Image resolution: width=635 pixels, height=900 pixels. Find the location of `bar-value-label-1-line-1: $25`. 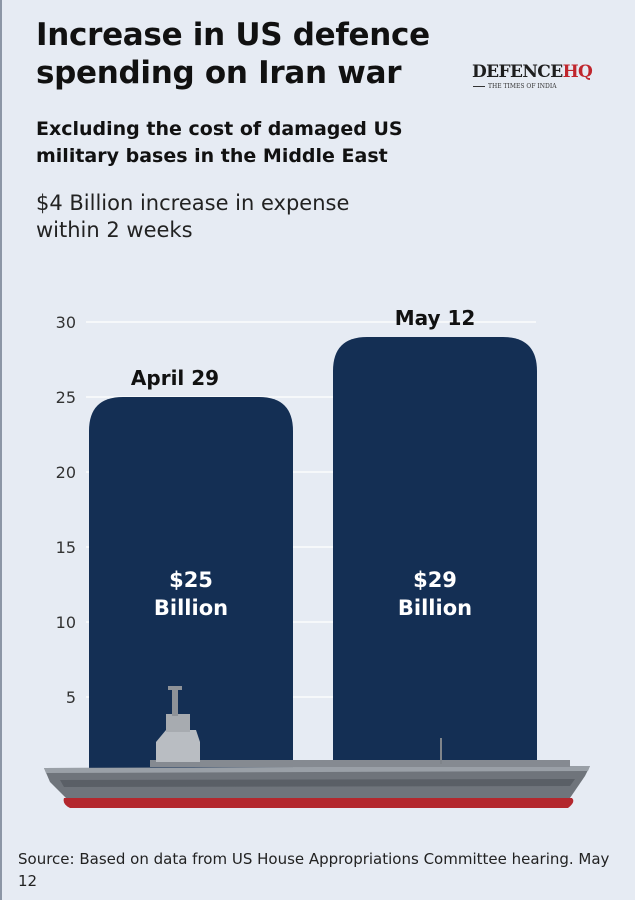

bar-value-label-1-line-1: $25 is located at coordinates (191, 580).